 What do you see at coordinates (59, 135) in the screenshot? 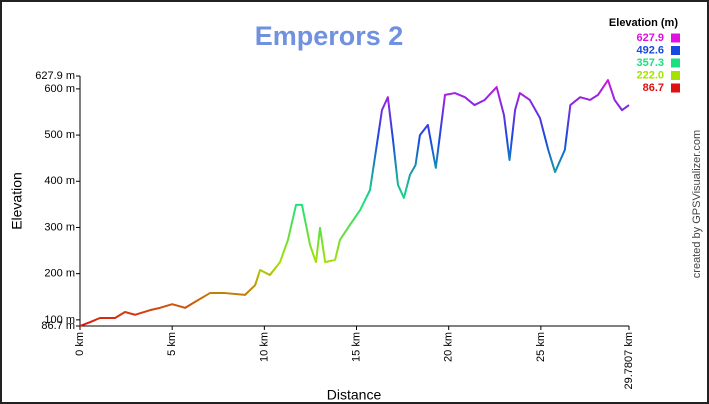
I see `y-tick-label: 500 m` at bounding box center [59, 135].